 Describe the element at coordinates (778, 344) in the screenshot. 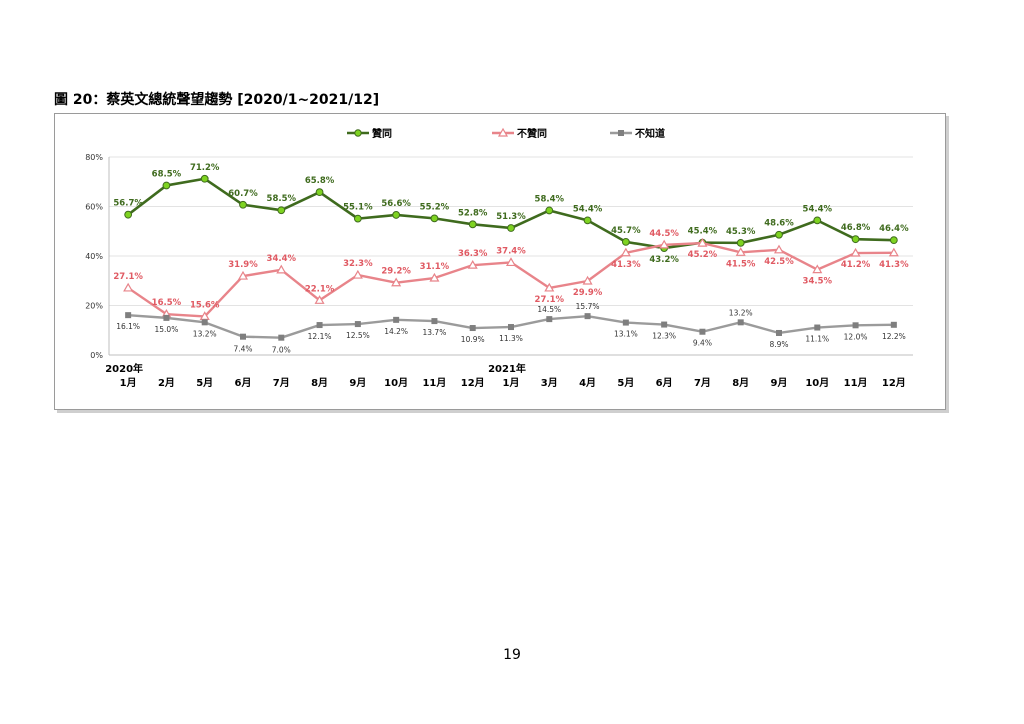

I see `data-label: 8.9%` at that location.